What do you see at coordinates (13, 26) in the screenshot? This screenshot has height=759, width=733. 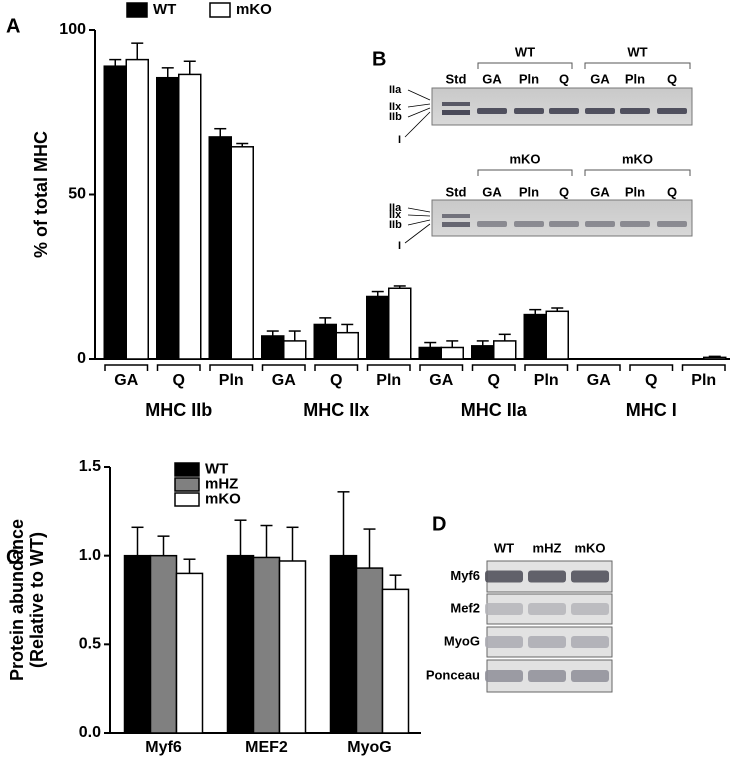 I see `panel-label: A` at bounding box center [13, 26].